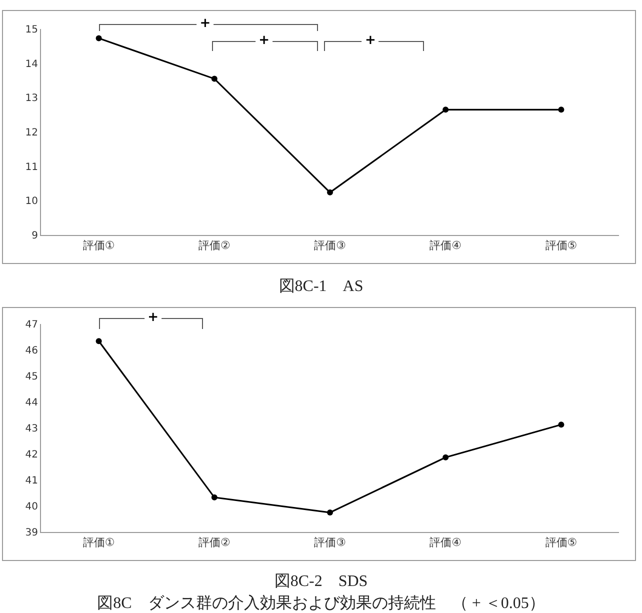 The width and height of the screenshot is (642, 613). Describe the element at coordinates (321, 582) in the screenshot. I see `text: 図8C-2 SDS` at that location.